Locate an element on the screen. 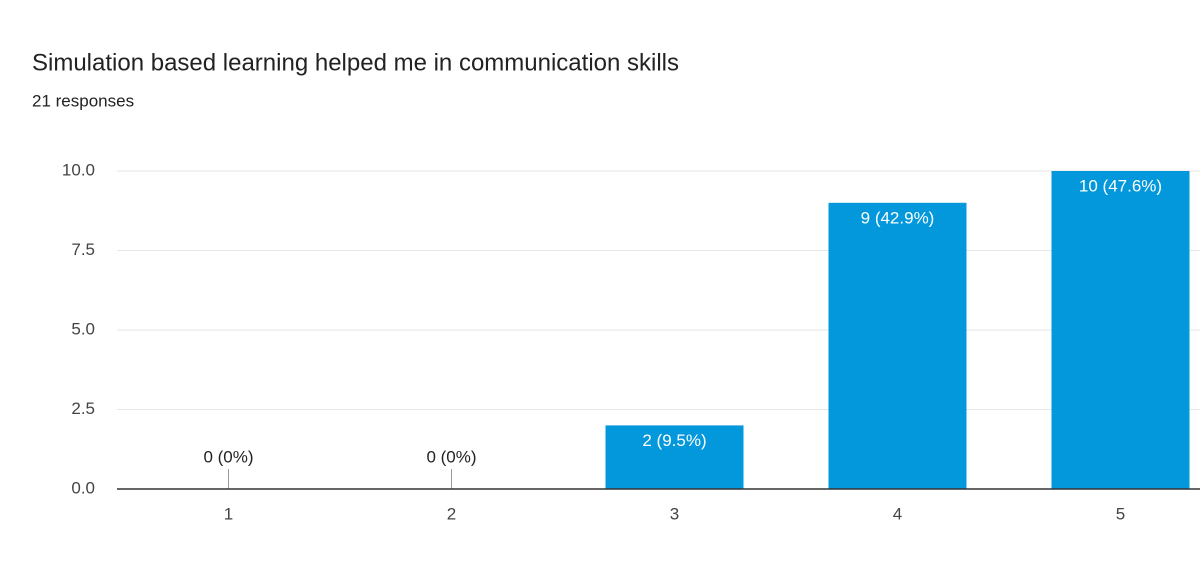 Image resolution: width=1200 pixels, height=569 pixels. chart-subtitle: 21 responses is located at coordinates (83, 100).